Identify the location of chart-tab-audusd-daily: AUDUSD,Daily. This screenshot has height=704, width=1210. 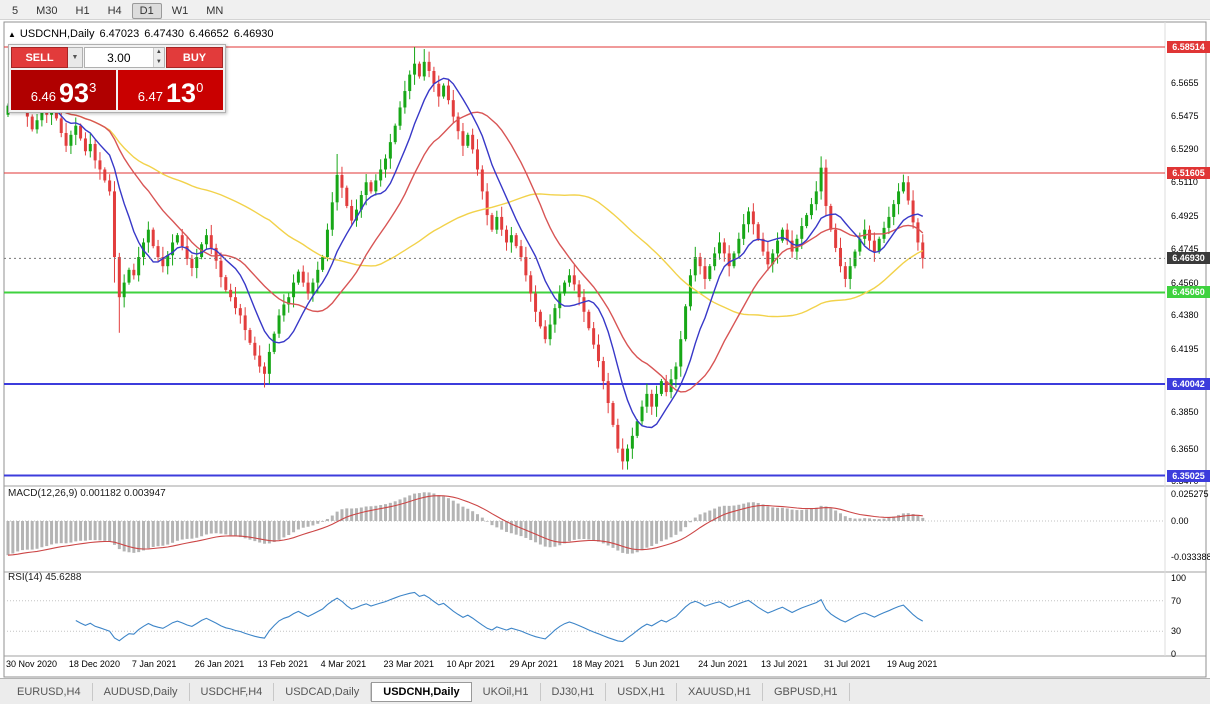
(141, 692).